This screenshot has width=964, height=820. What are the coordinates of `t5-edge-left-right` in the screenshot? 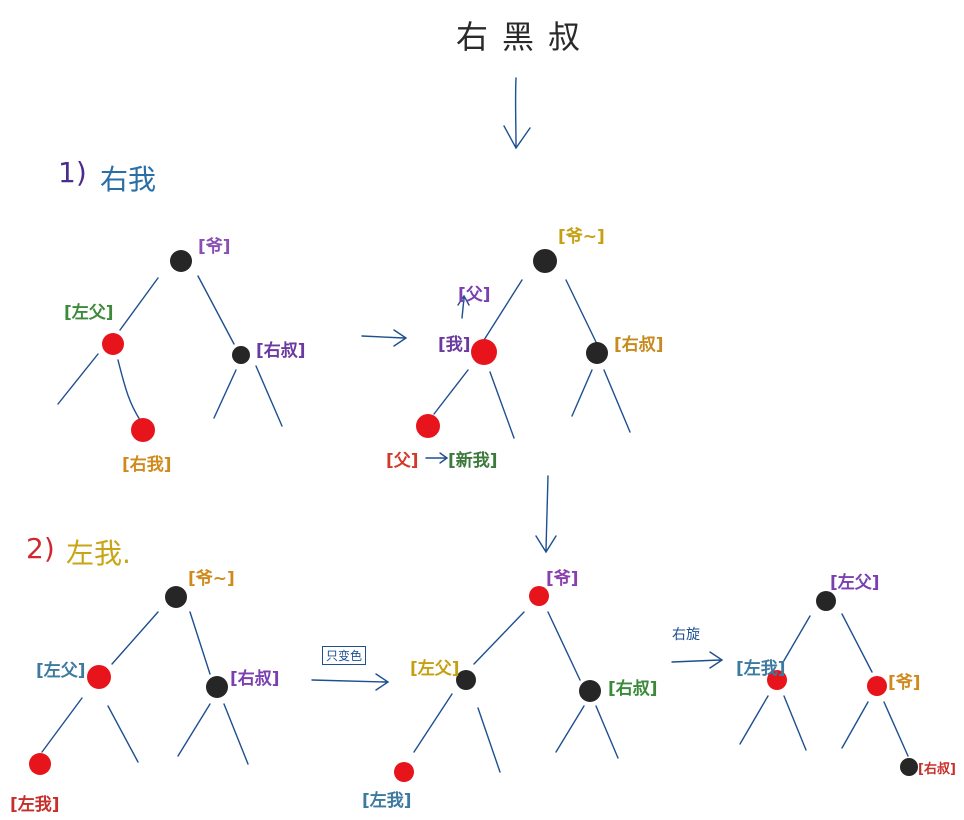 It's located at (795, 723).